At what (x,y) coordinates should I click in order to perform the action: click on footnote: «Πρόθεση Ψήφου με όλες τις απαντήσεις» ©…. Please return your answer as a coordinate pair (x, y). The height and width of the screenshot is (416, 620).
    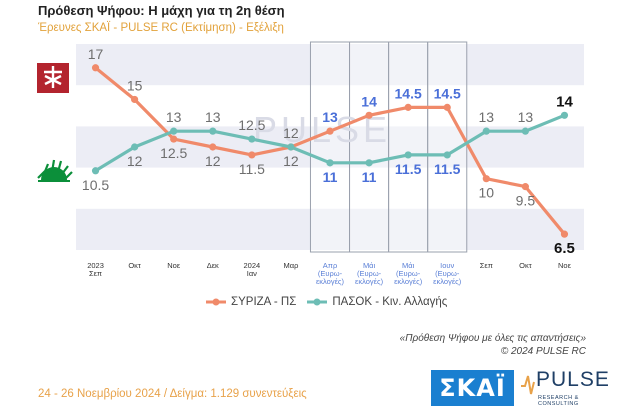
    Looking at the image, I should click on (493, 345).